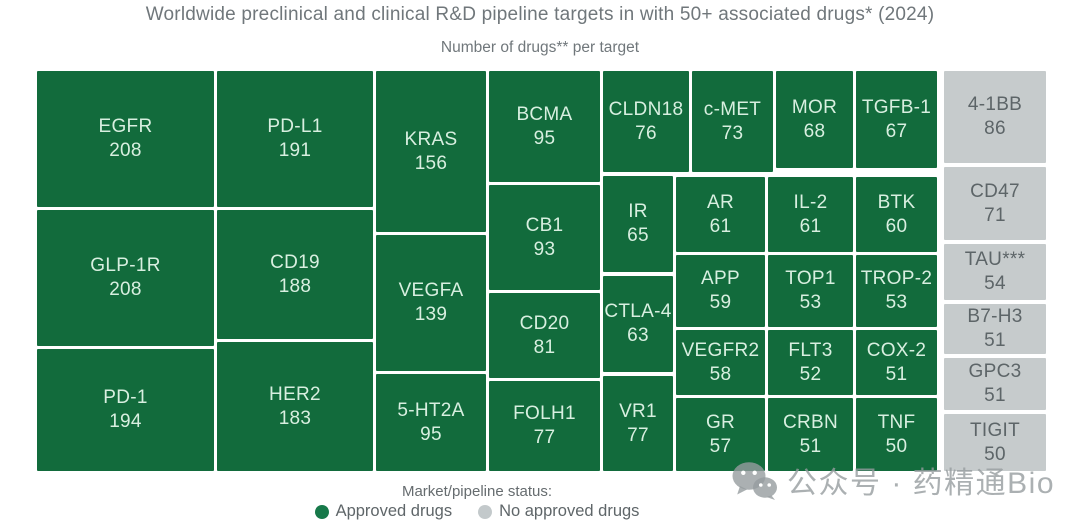  What do you see at coordinates (638, 335) in the screenshot?
I see `cell-value: 63` at bounding box center [638, 335].